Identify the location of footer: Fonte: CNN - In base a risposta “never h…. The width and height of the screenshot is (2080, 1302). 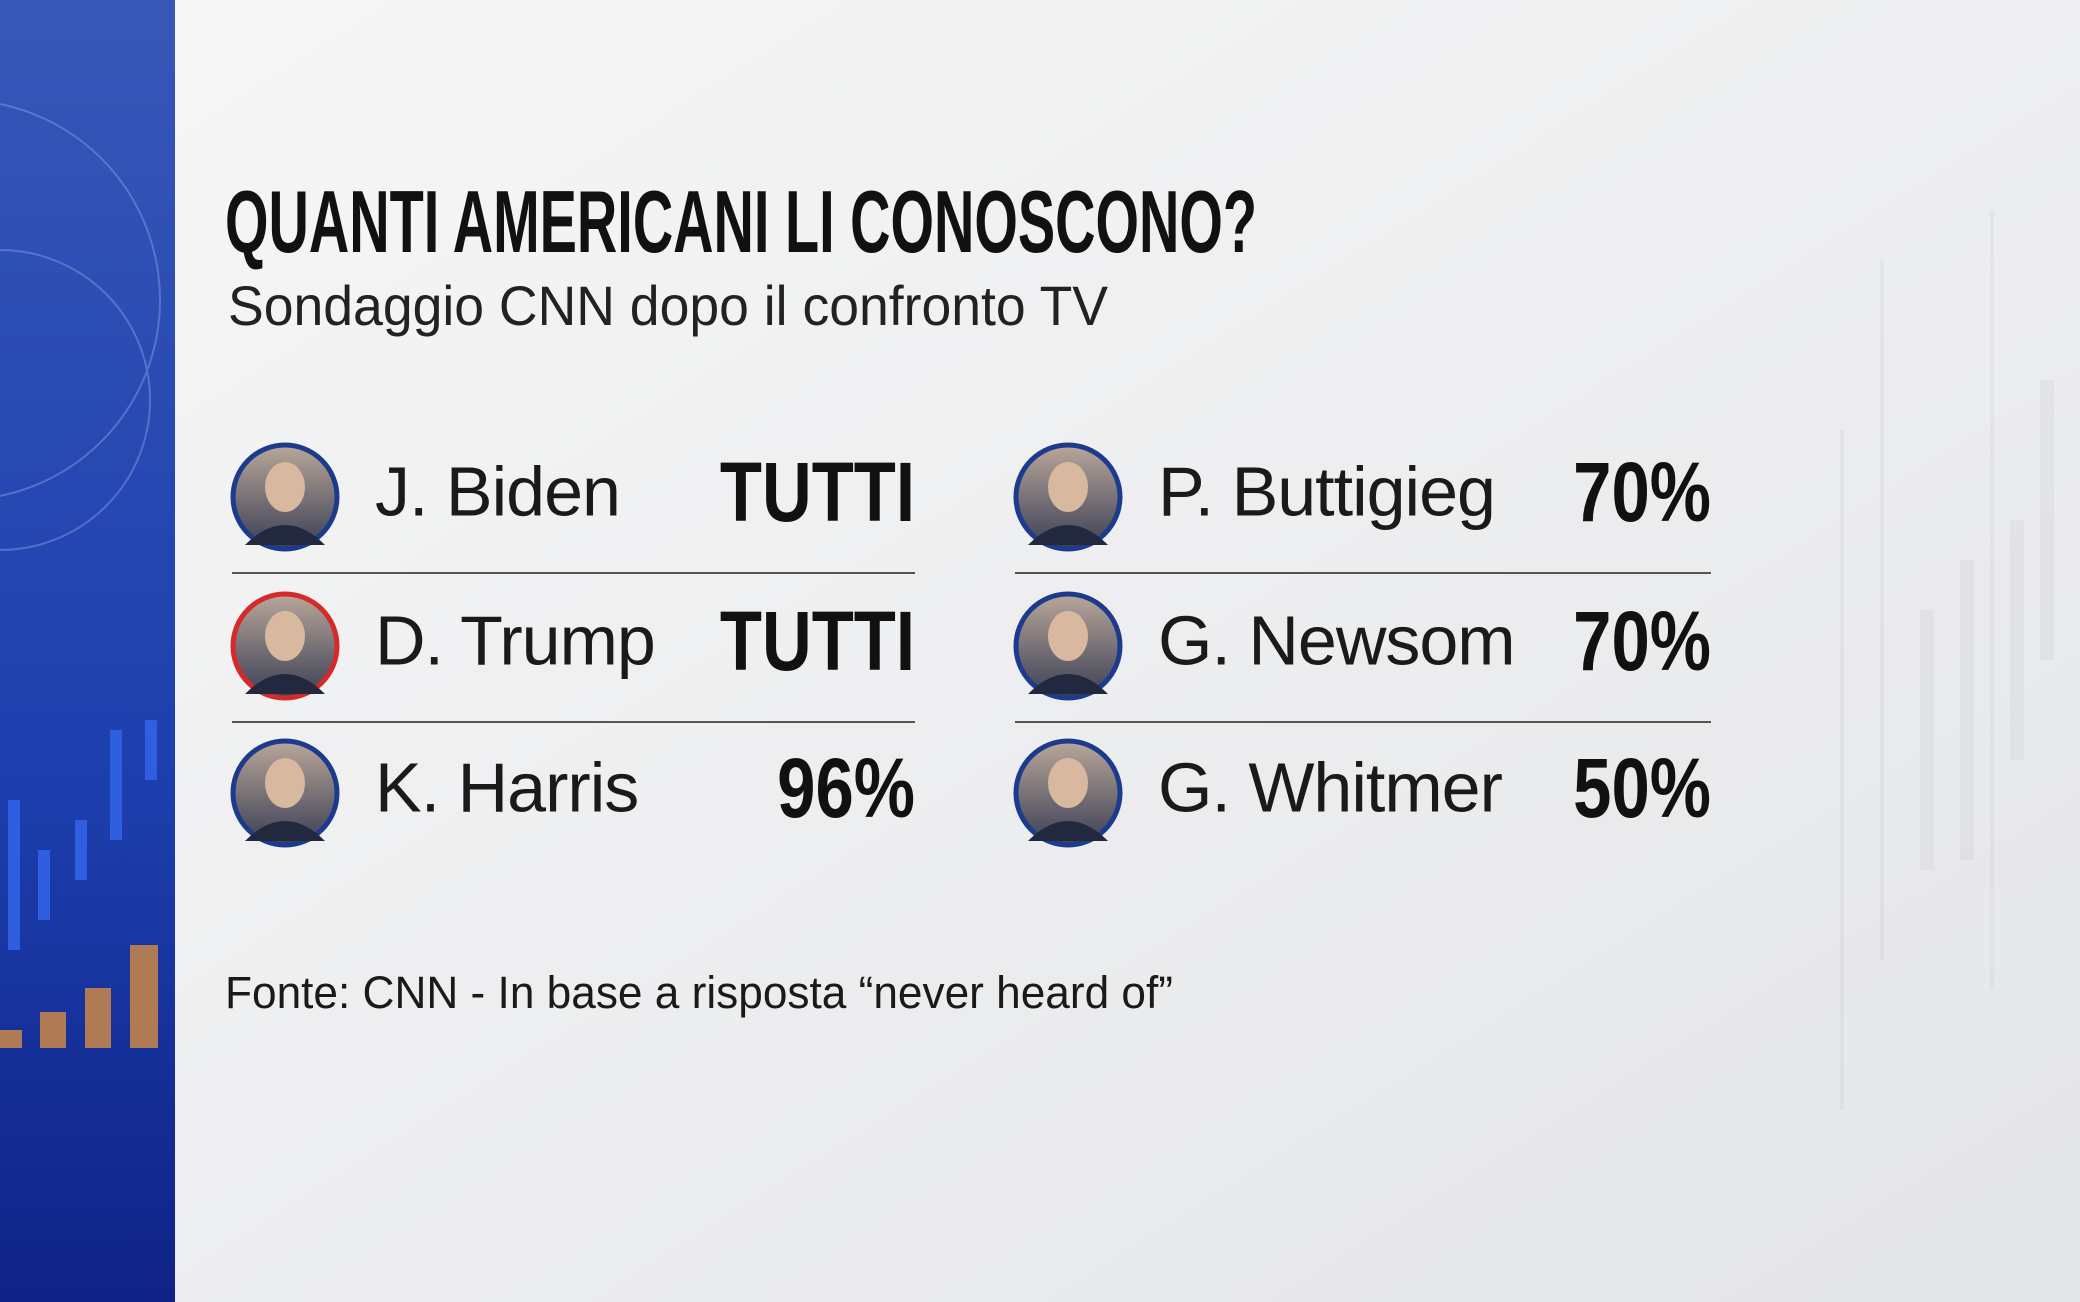
(699, 992).